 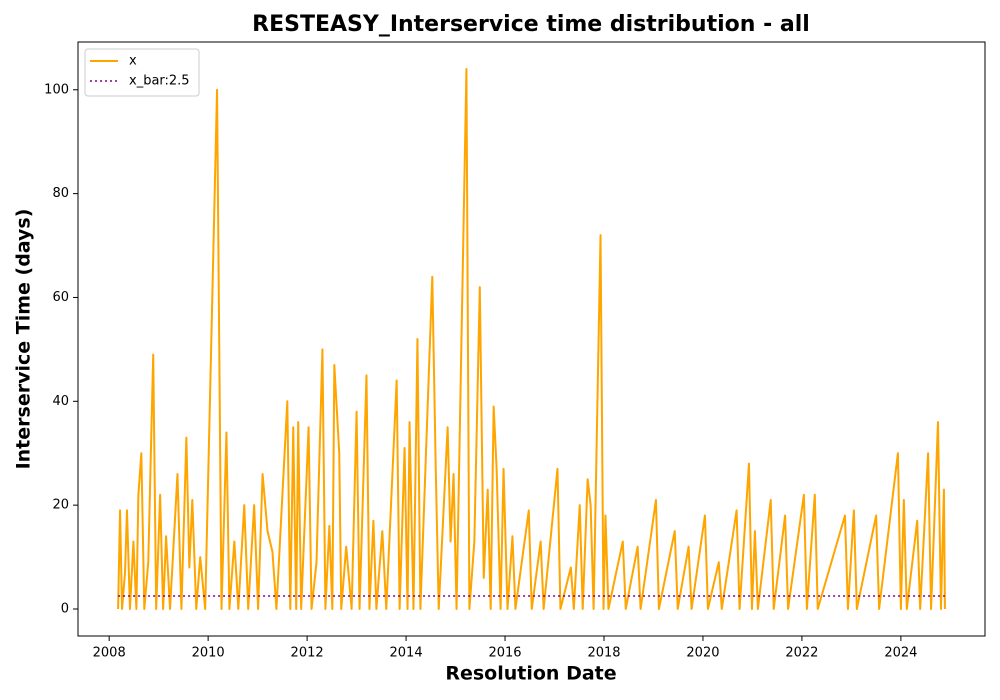 I want to click on x-axis-label: Resolution Date, so click(x=530, y=674).